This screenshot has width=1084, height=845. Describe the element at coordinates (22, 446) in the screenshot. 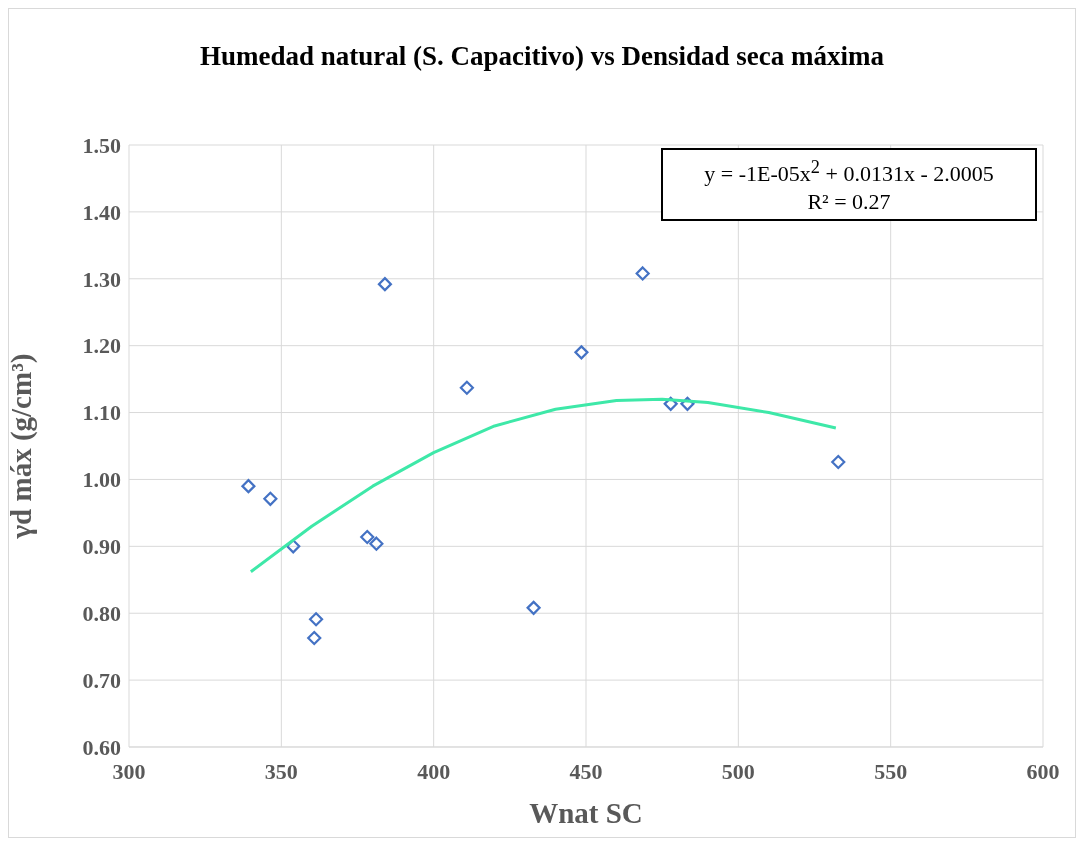

I see `y-axis-title: γd máx (g/cm³)` at that location.